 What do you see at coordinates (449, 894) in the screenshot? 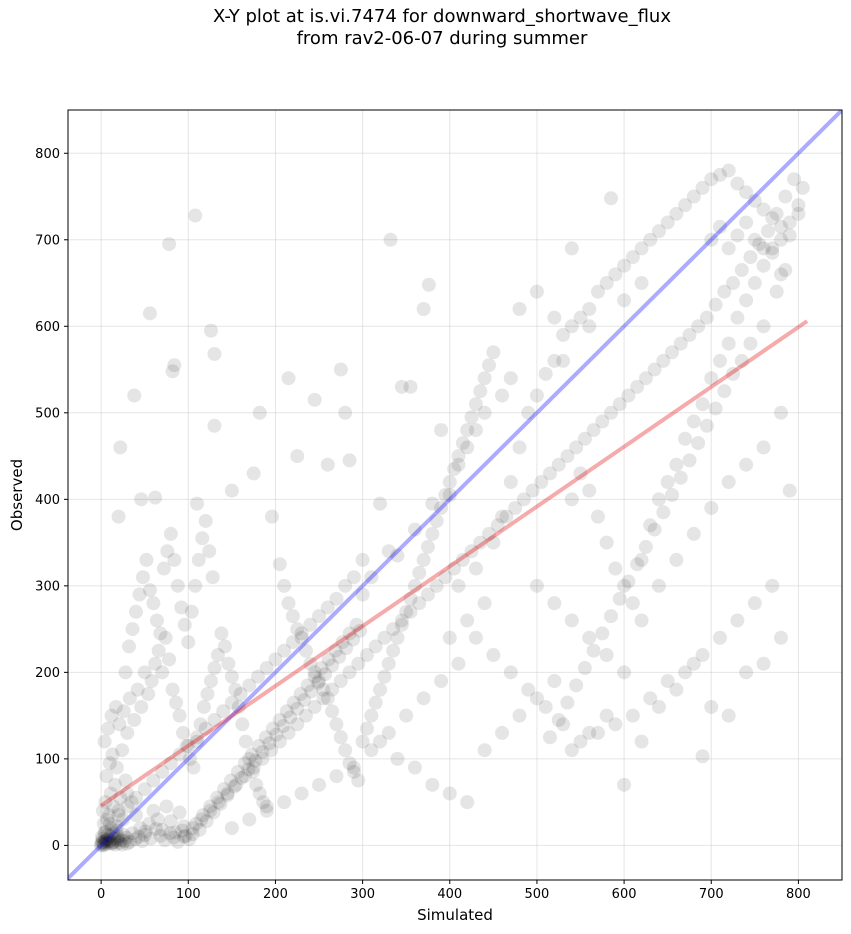
I see `x-tick-label: 400` at bounding box center [449, 894].